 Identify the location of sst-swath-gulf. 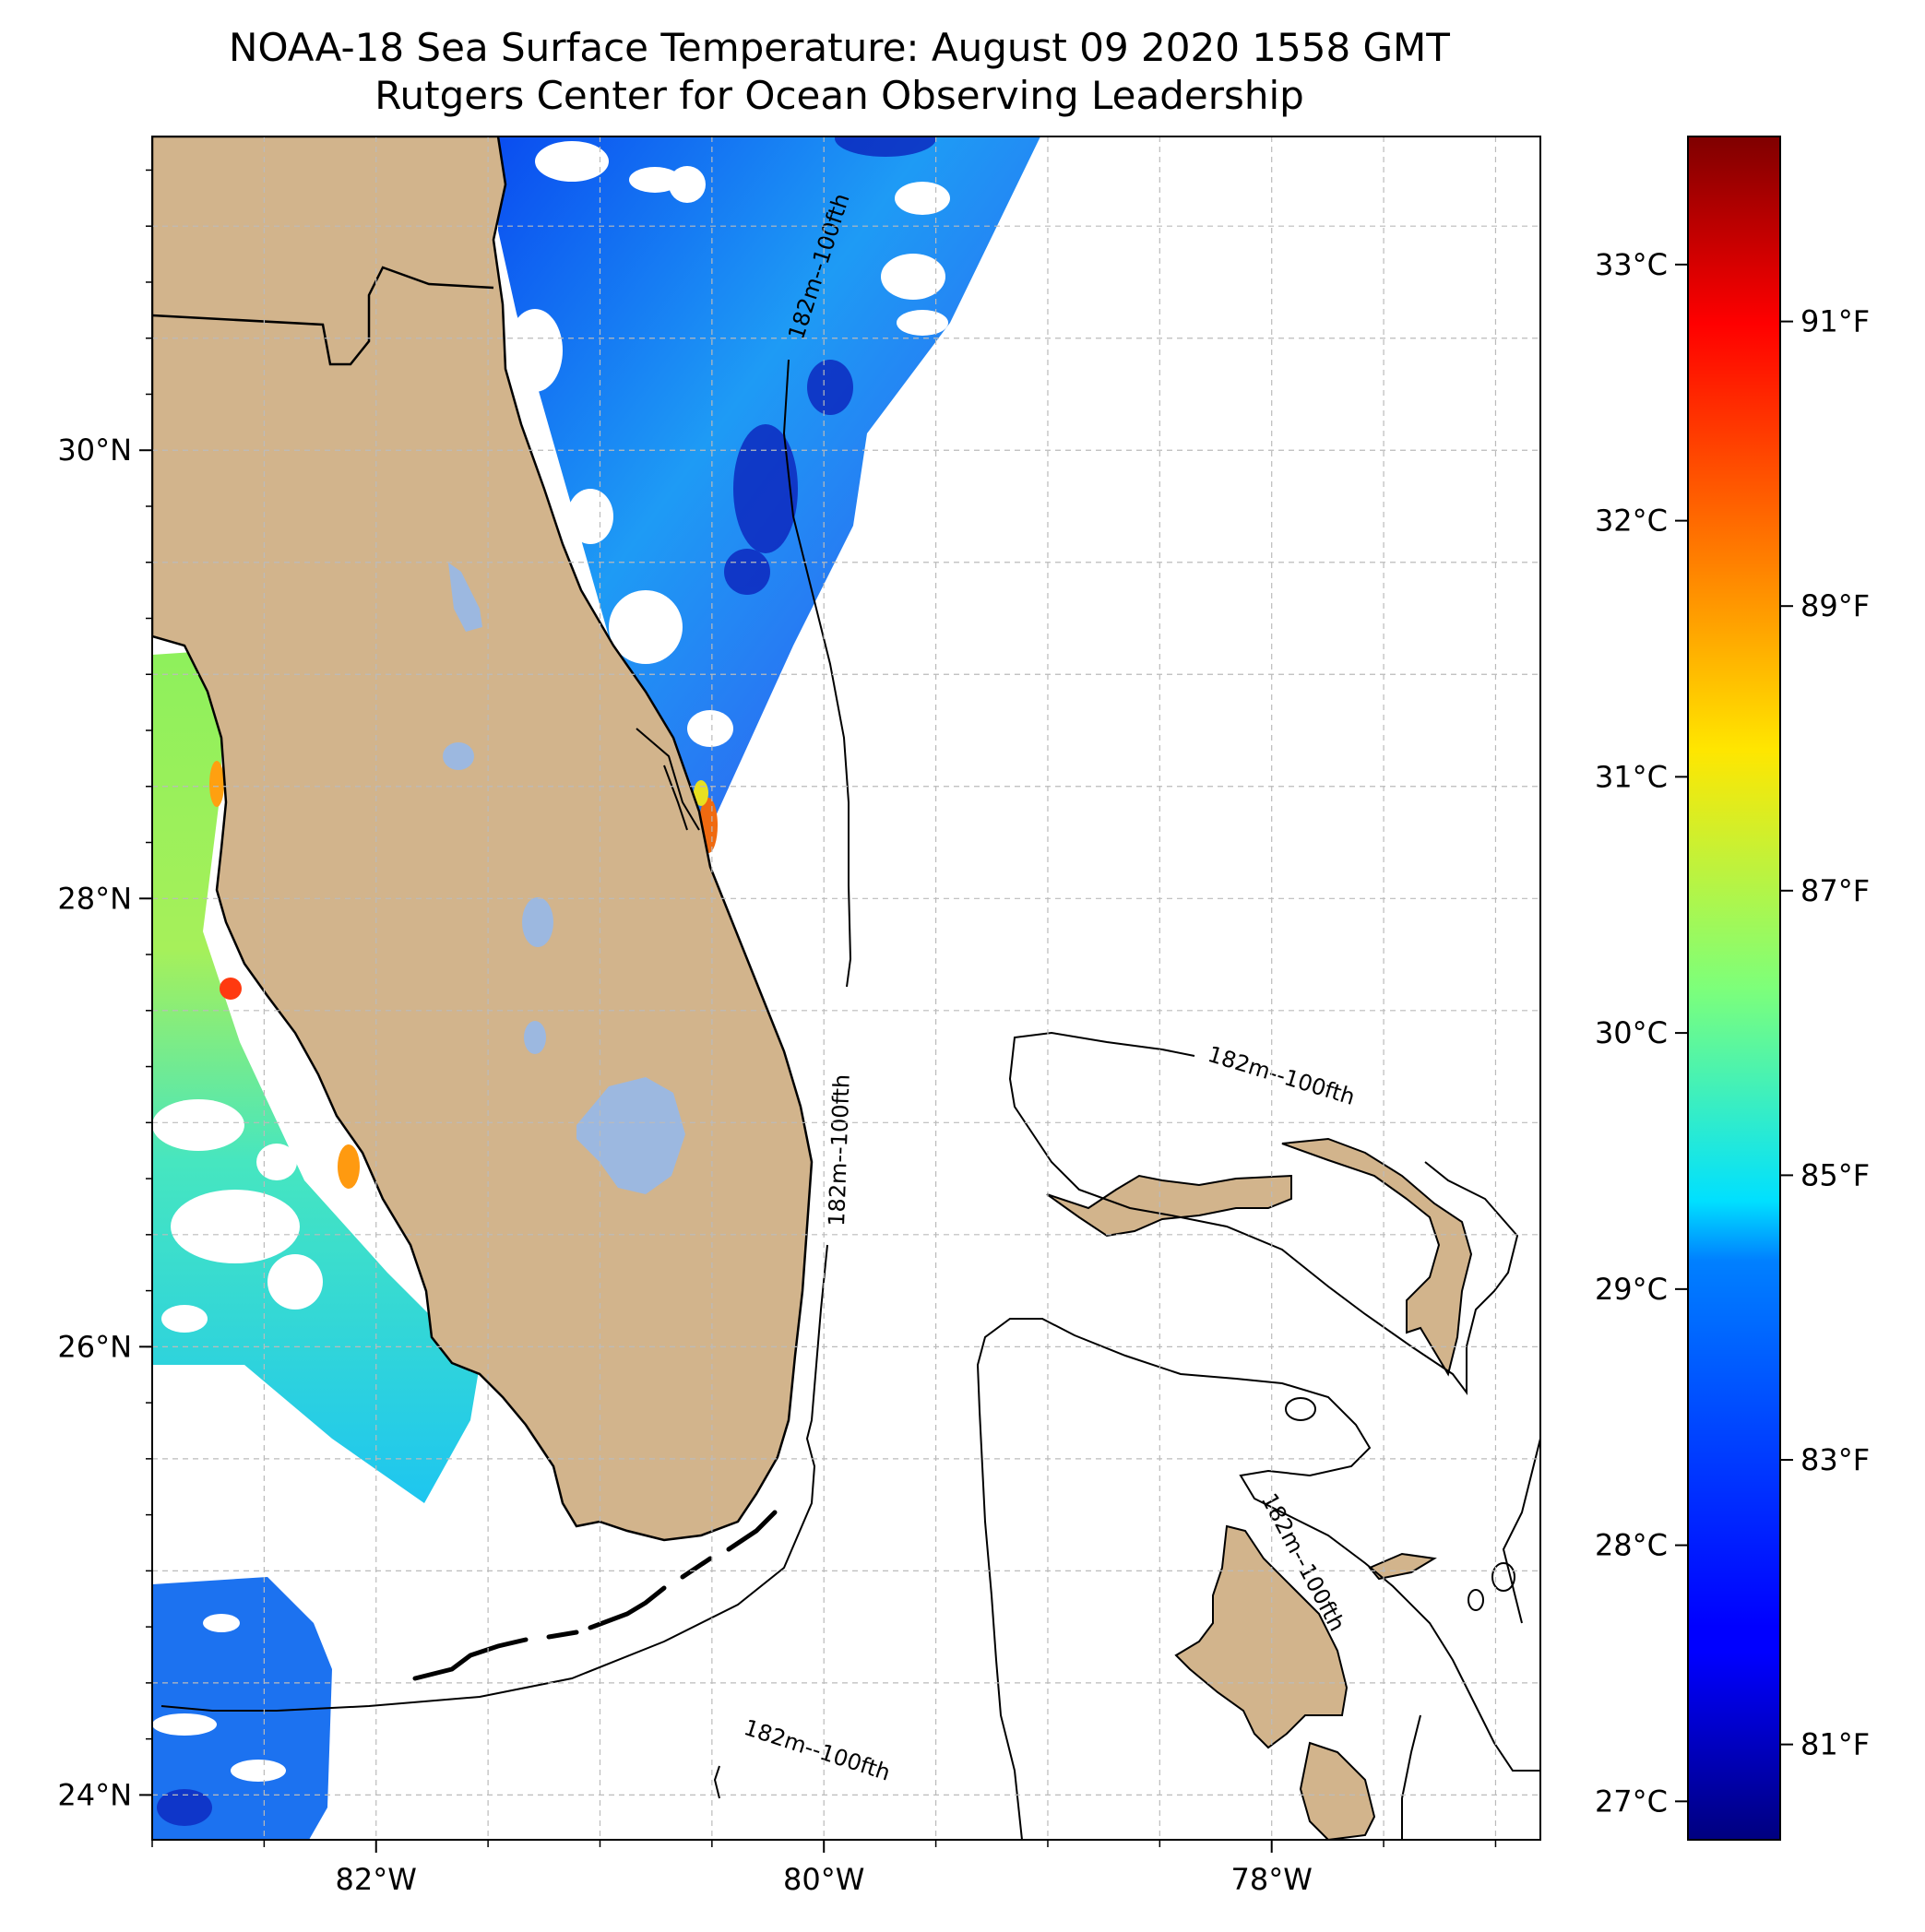
(316, 1076).